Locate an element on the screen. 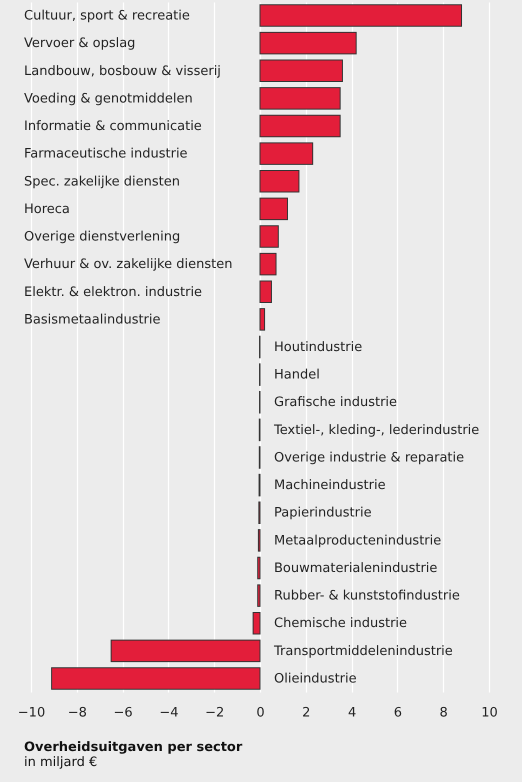 Image resolution: width=522 pixels, height=782 pixels. x-tick-label: 8 is located at coordinates (444, 713).